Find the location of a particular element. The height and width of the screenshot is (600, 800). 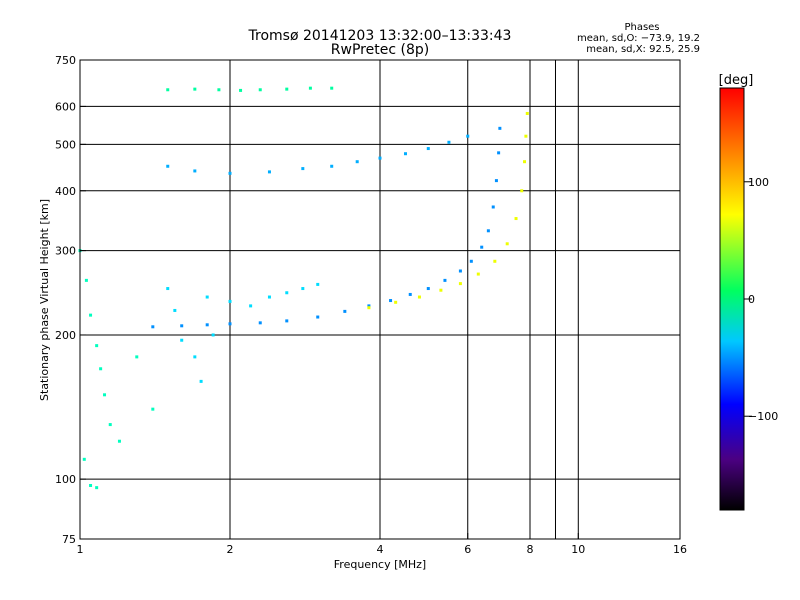

x-tick-label: 1 is located at coordinates (80, 549).